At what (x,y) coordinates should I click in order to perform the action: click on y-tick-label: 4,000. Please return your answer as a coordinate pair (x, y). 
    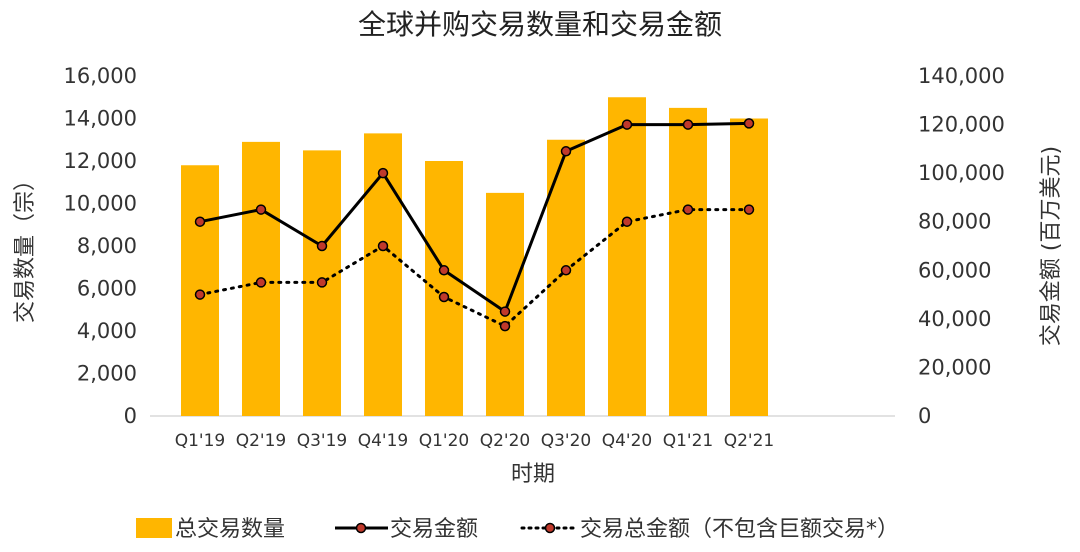
    Looking at the image, I should click on (107, 331).